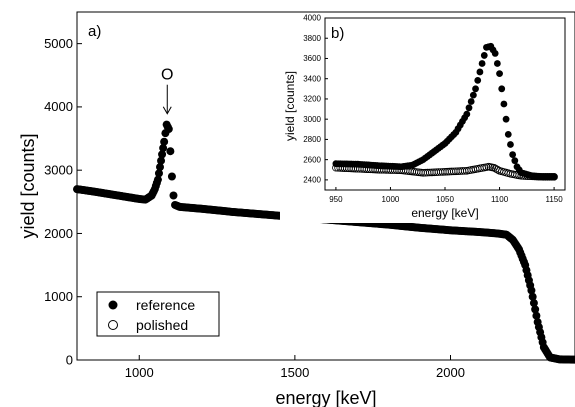 The height and width of the screenshot is (407, 575). I want to click on y-tick-label: 3400, so click(312, 78).